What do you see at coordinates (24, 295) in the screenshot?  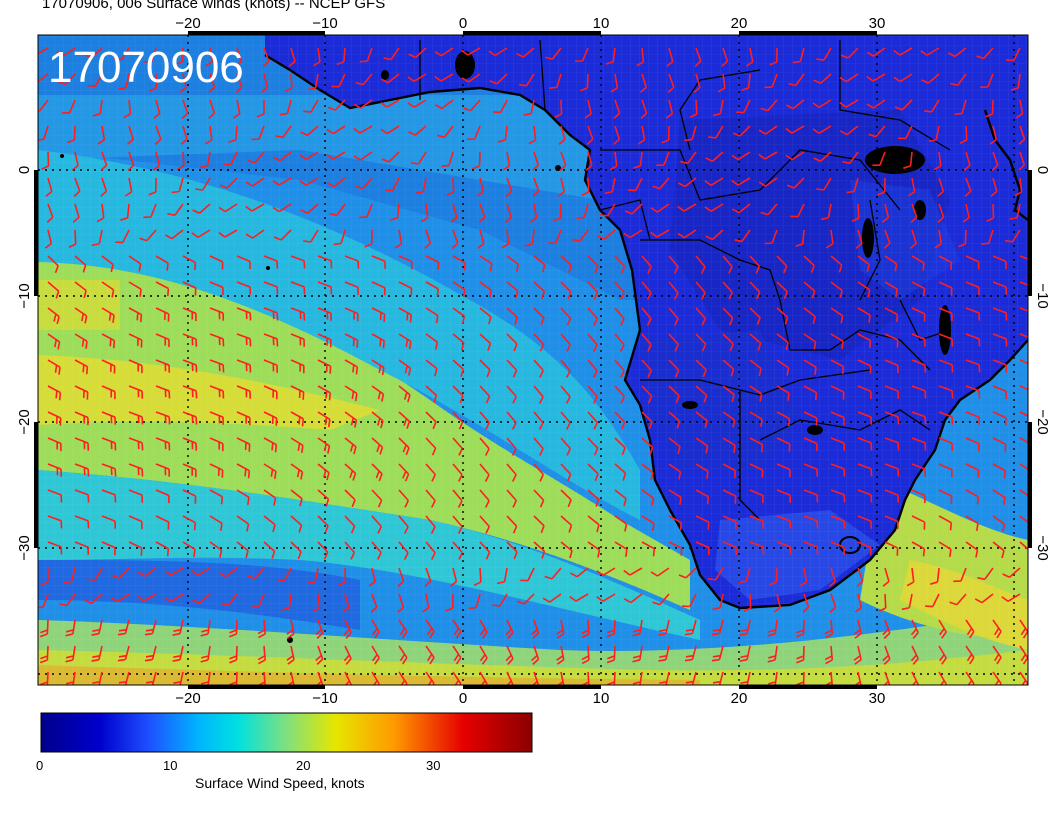 I see `left-lat-label: −10` at bounding box center [24, 295].